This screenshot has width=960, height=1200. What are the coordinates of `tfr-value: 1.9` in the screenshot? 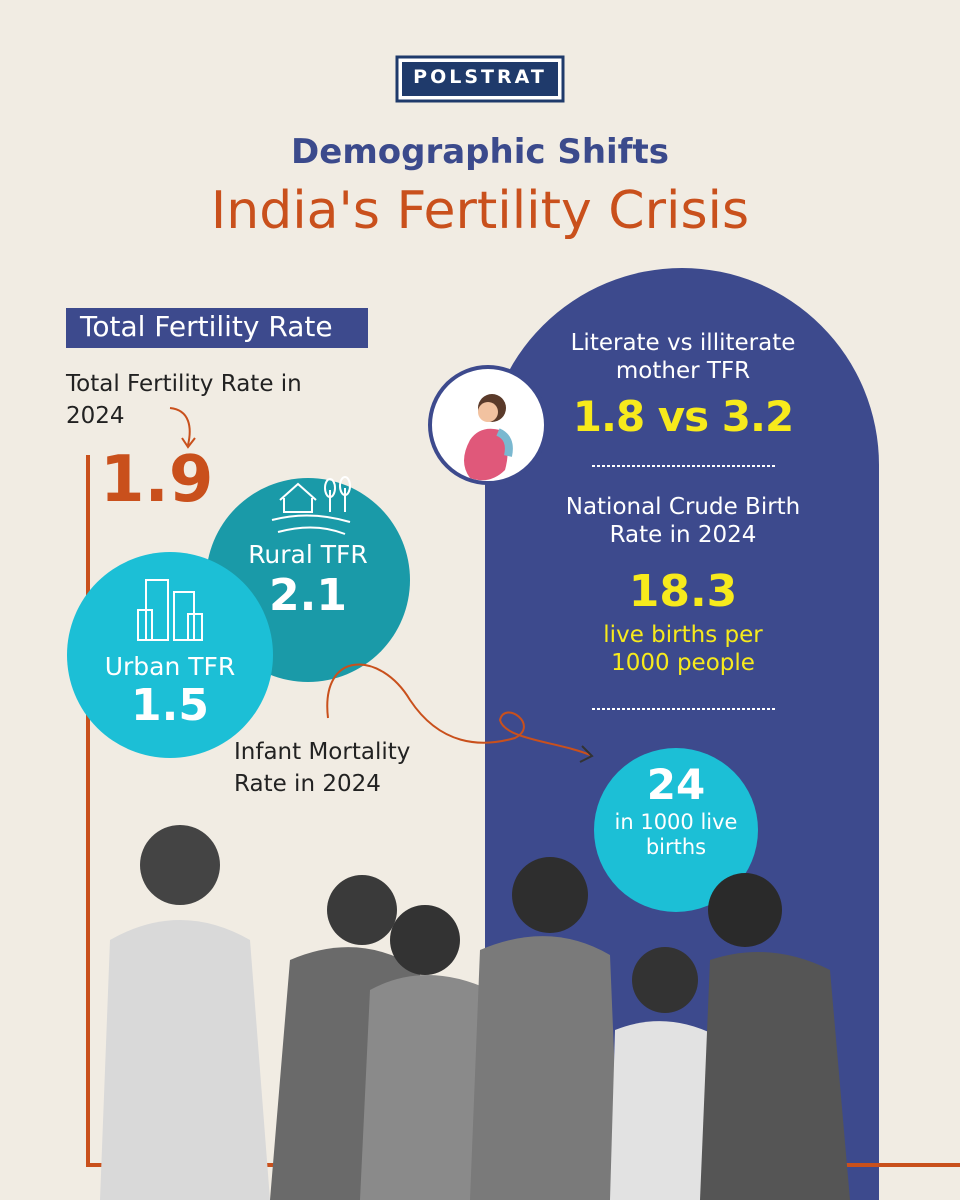 It's located at (157, 480).